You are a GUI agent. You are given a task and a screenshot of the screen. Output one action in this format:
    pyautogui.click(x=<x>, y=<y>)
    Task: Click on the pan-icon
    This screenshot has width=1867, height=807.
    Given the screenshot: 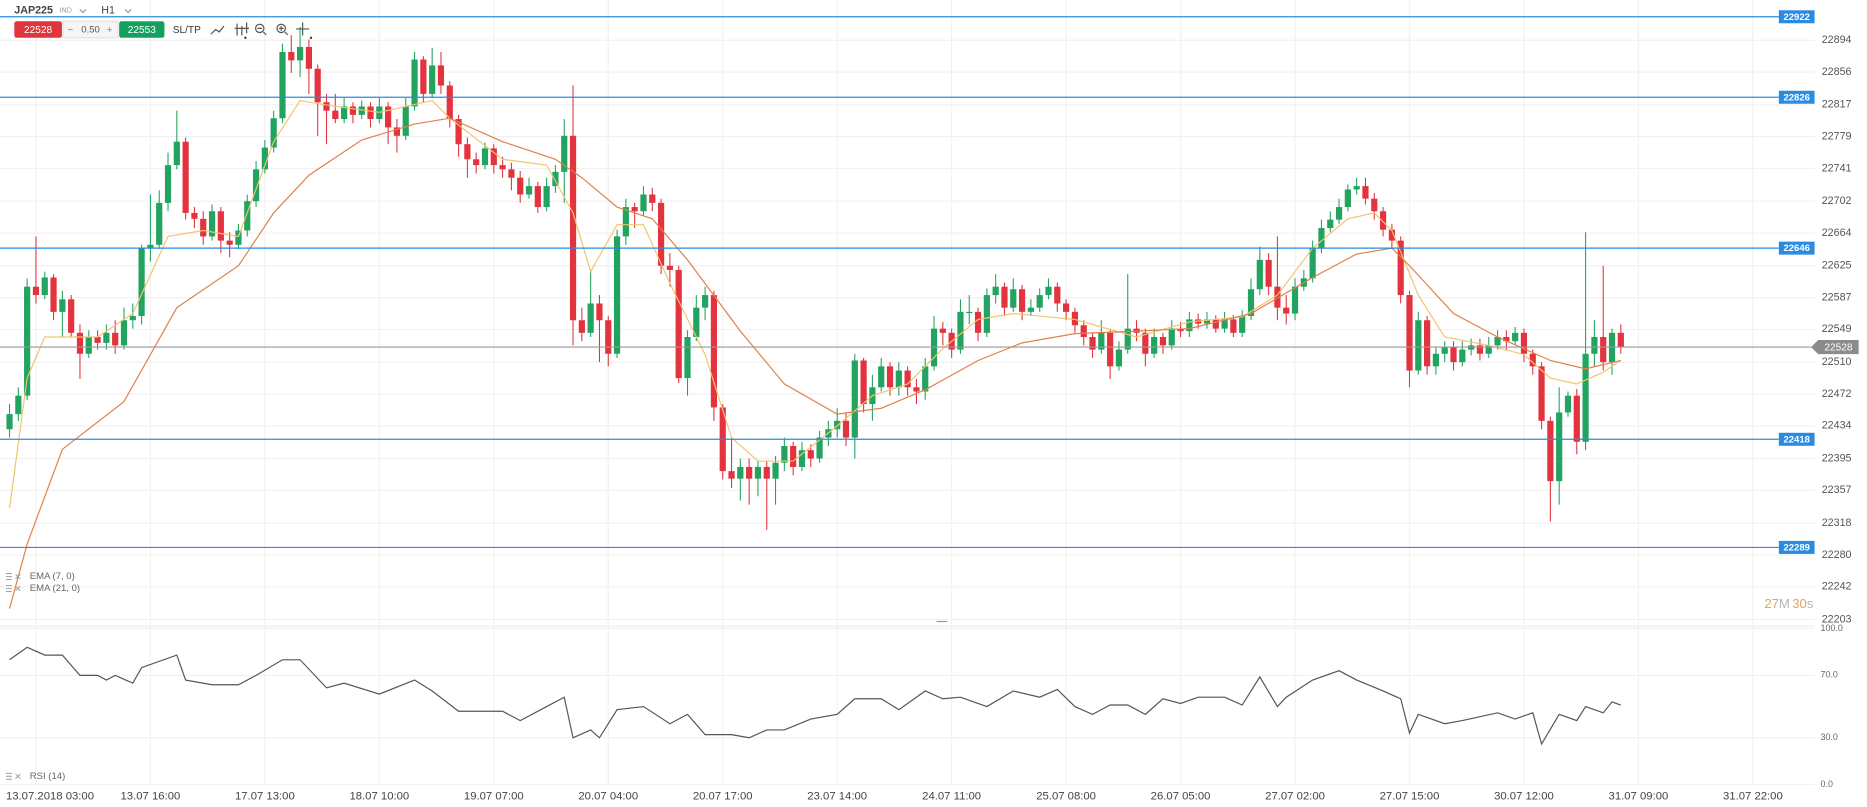 What is the action you would take?
    pyautogui.click(x=303, y=29)
    